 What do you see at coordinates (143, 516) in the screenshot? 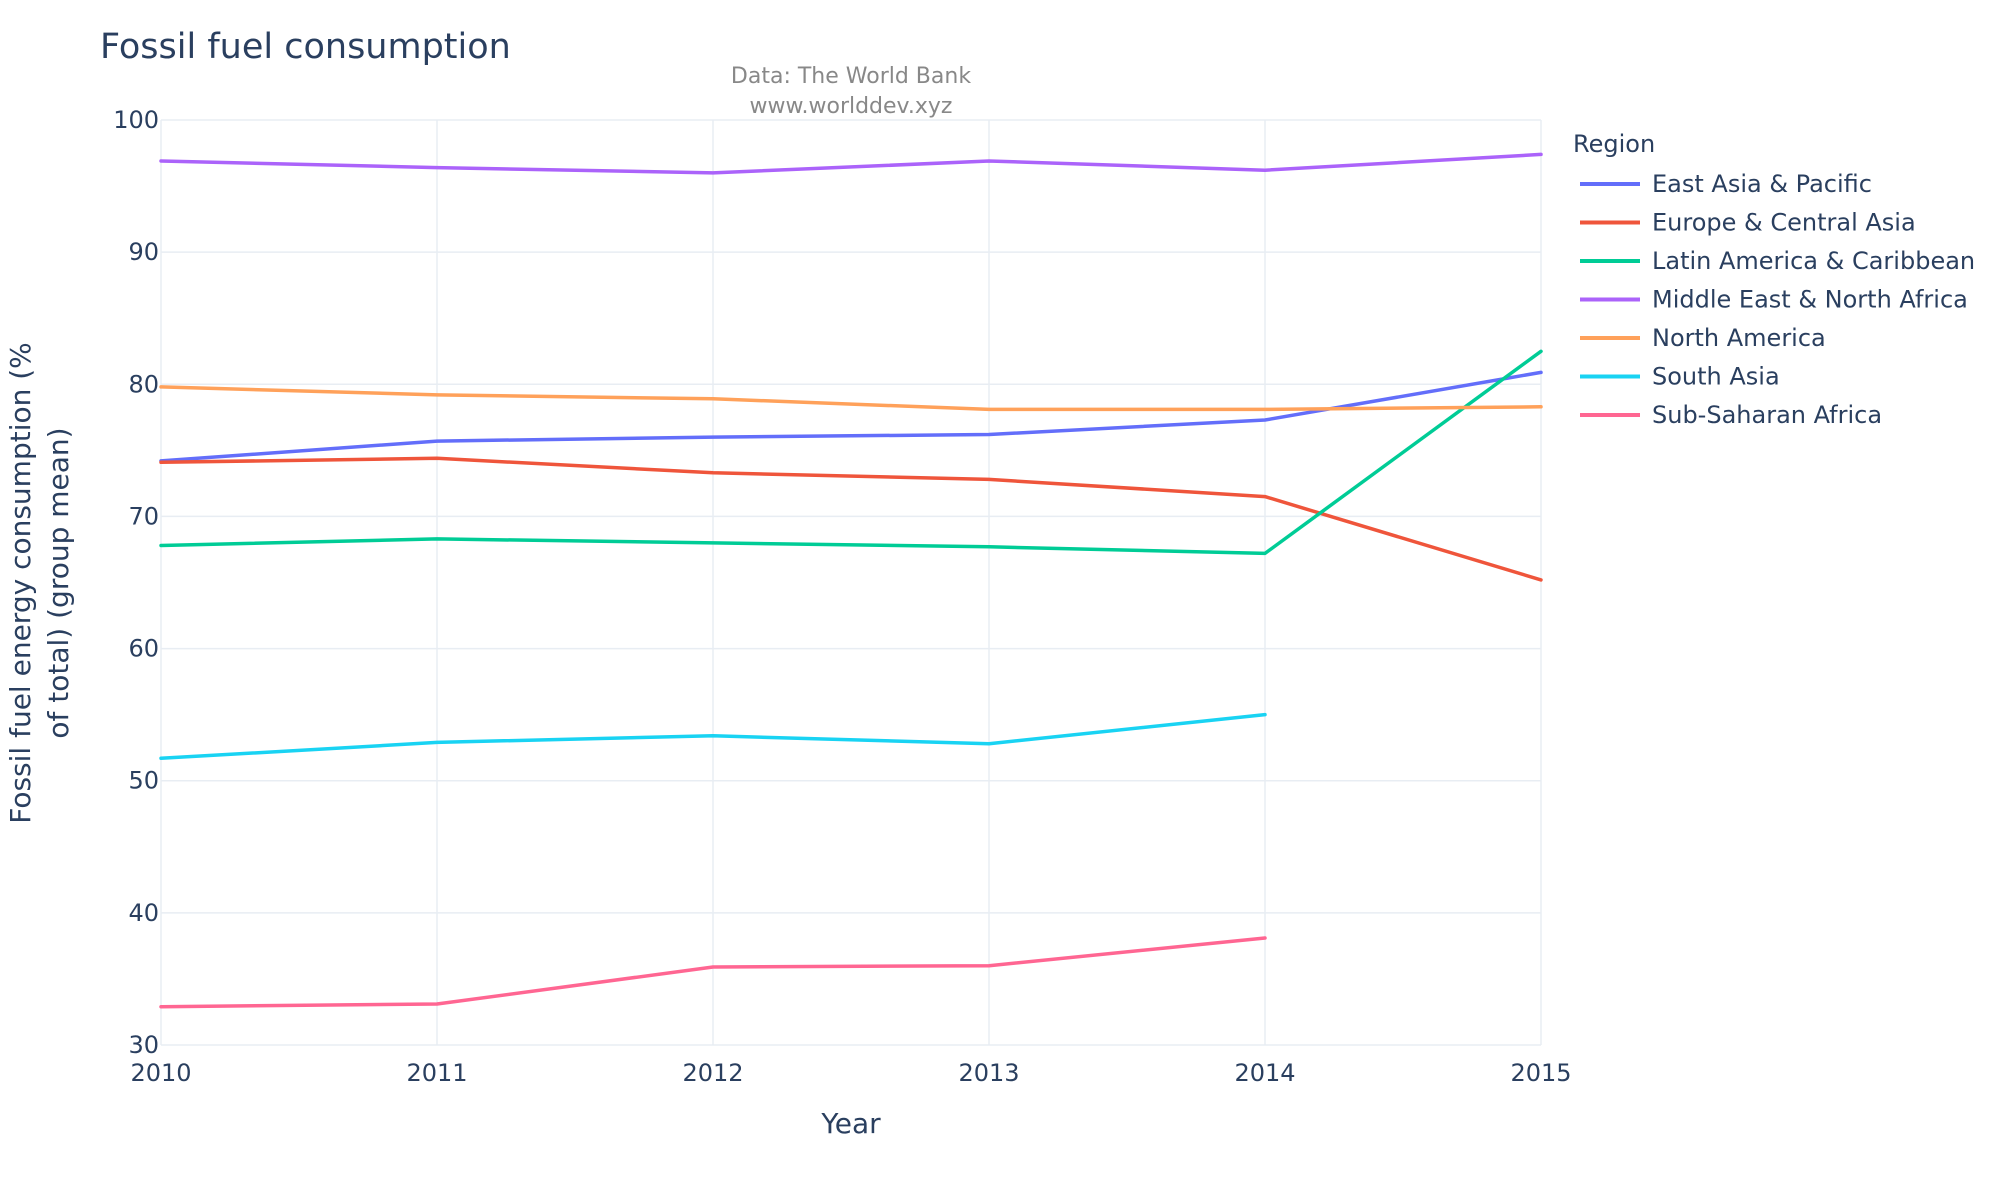
I see `y-tick-label: 70` at bounding box center [143, 516].